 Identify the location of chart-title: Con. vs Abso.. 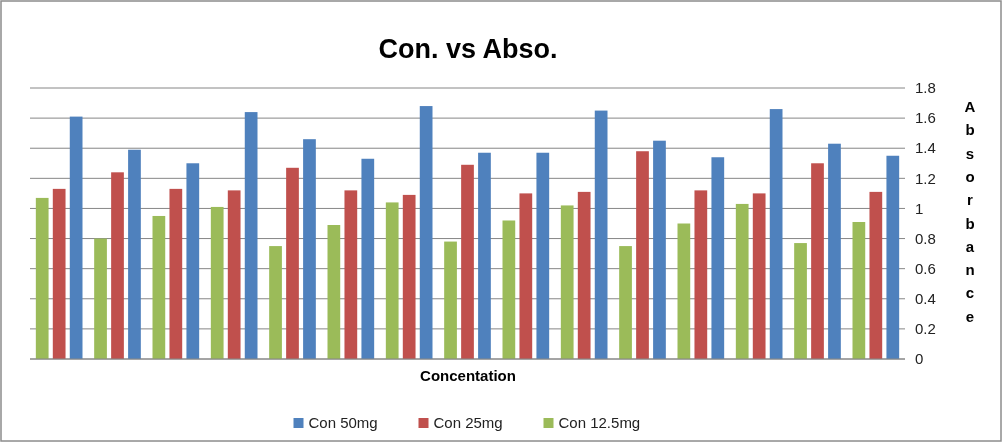
(468, 49).